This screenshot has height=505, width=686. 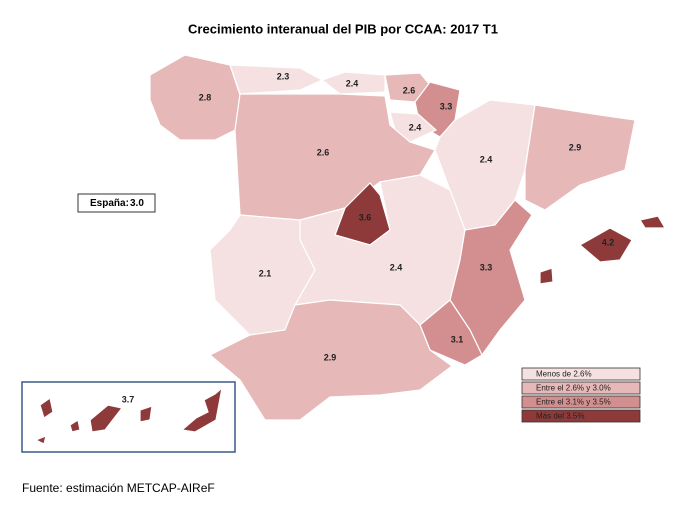 I want to click on legend-label: Más del 3.5%, so click(x=560, y=416).